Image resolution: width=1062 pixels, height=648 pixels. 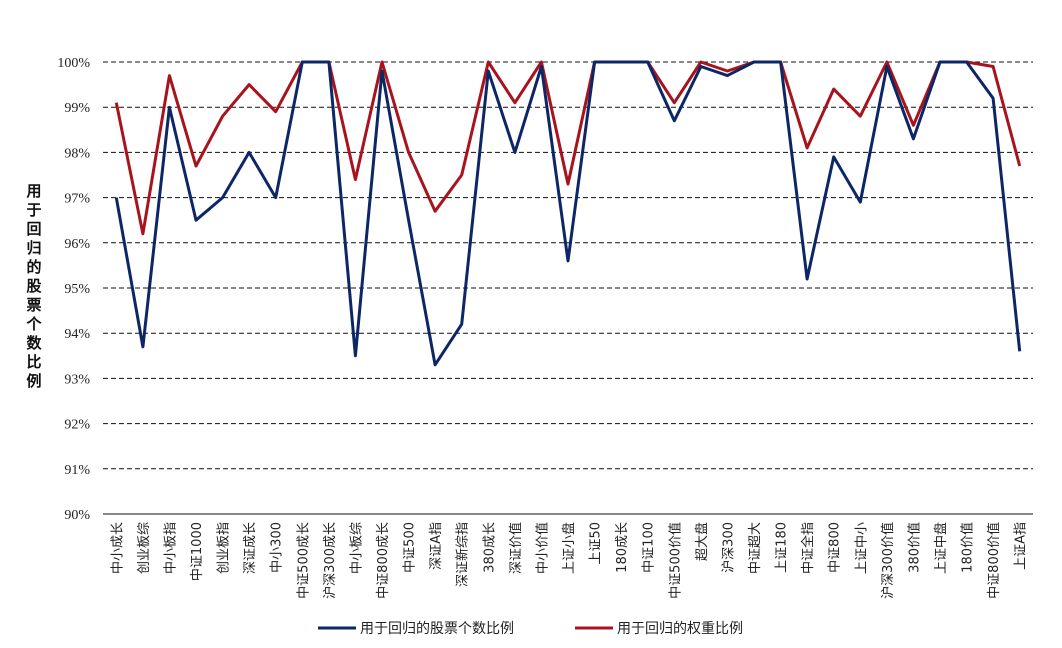 What do you see at coordinates (728, 547) in the screenshot?
I see `x-tick-label: 沪深300` at bounding box center [728, 547].